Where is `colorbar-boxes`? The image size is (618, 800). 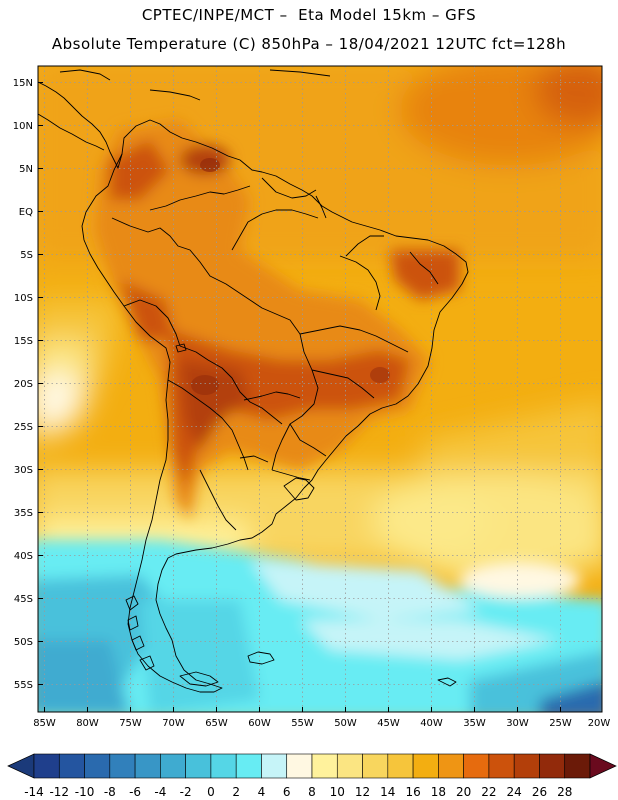
colorbar-boxes is located at coordinates (312, 766).